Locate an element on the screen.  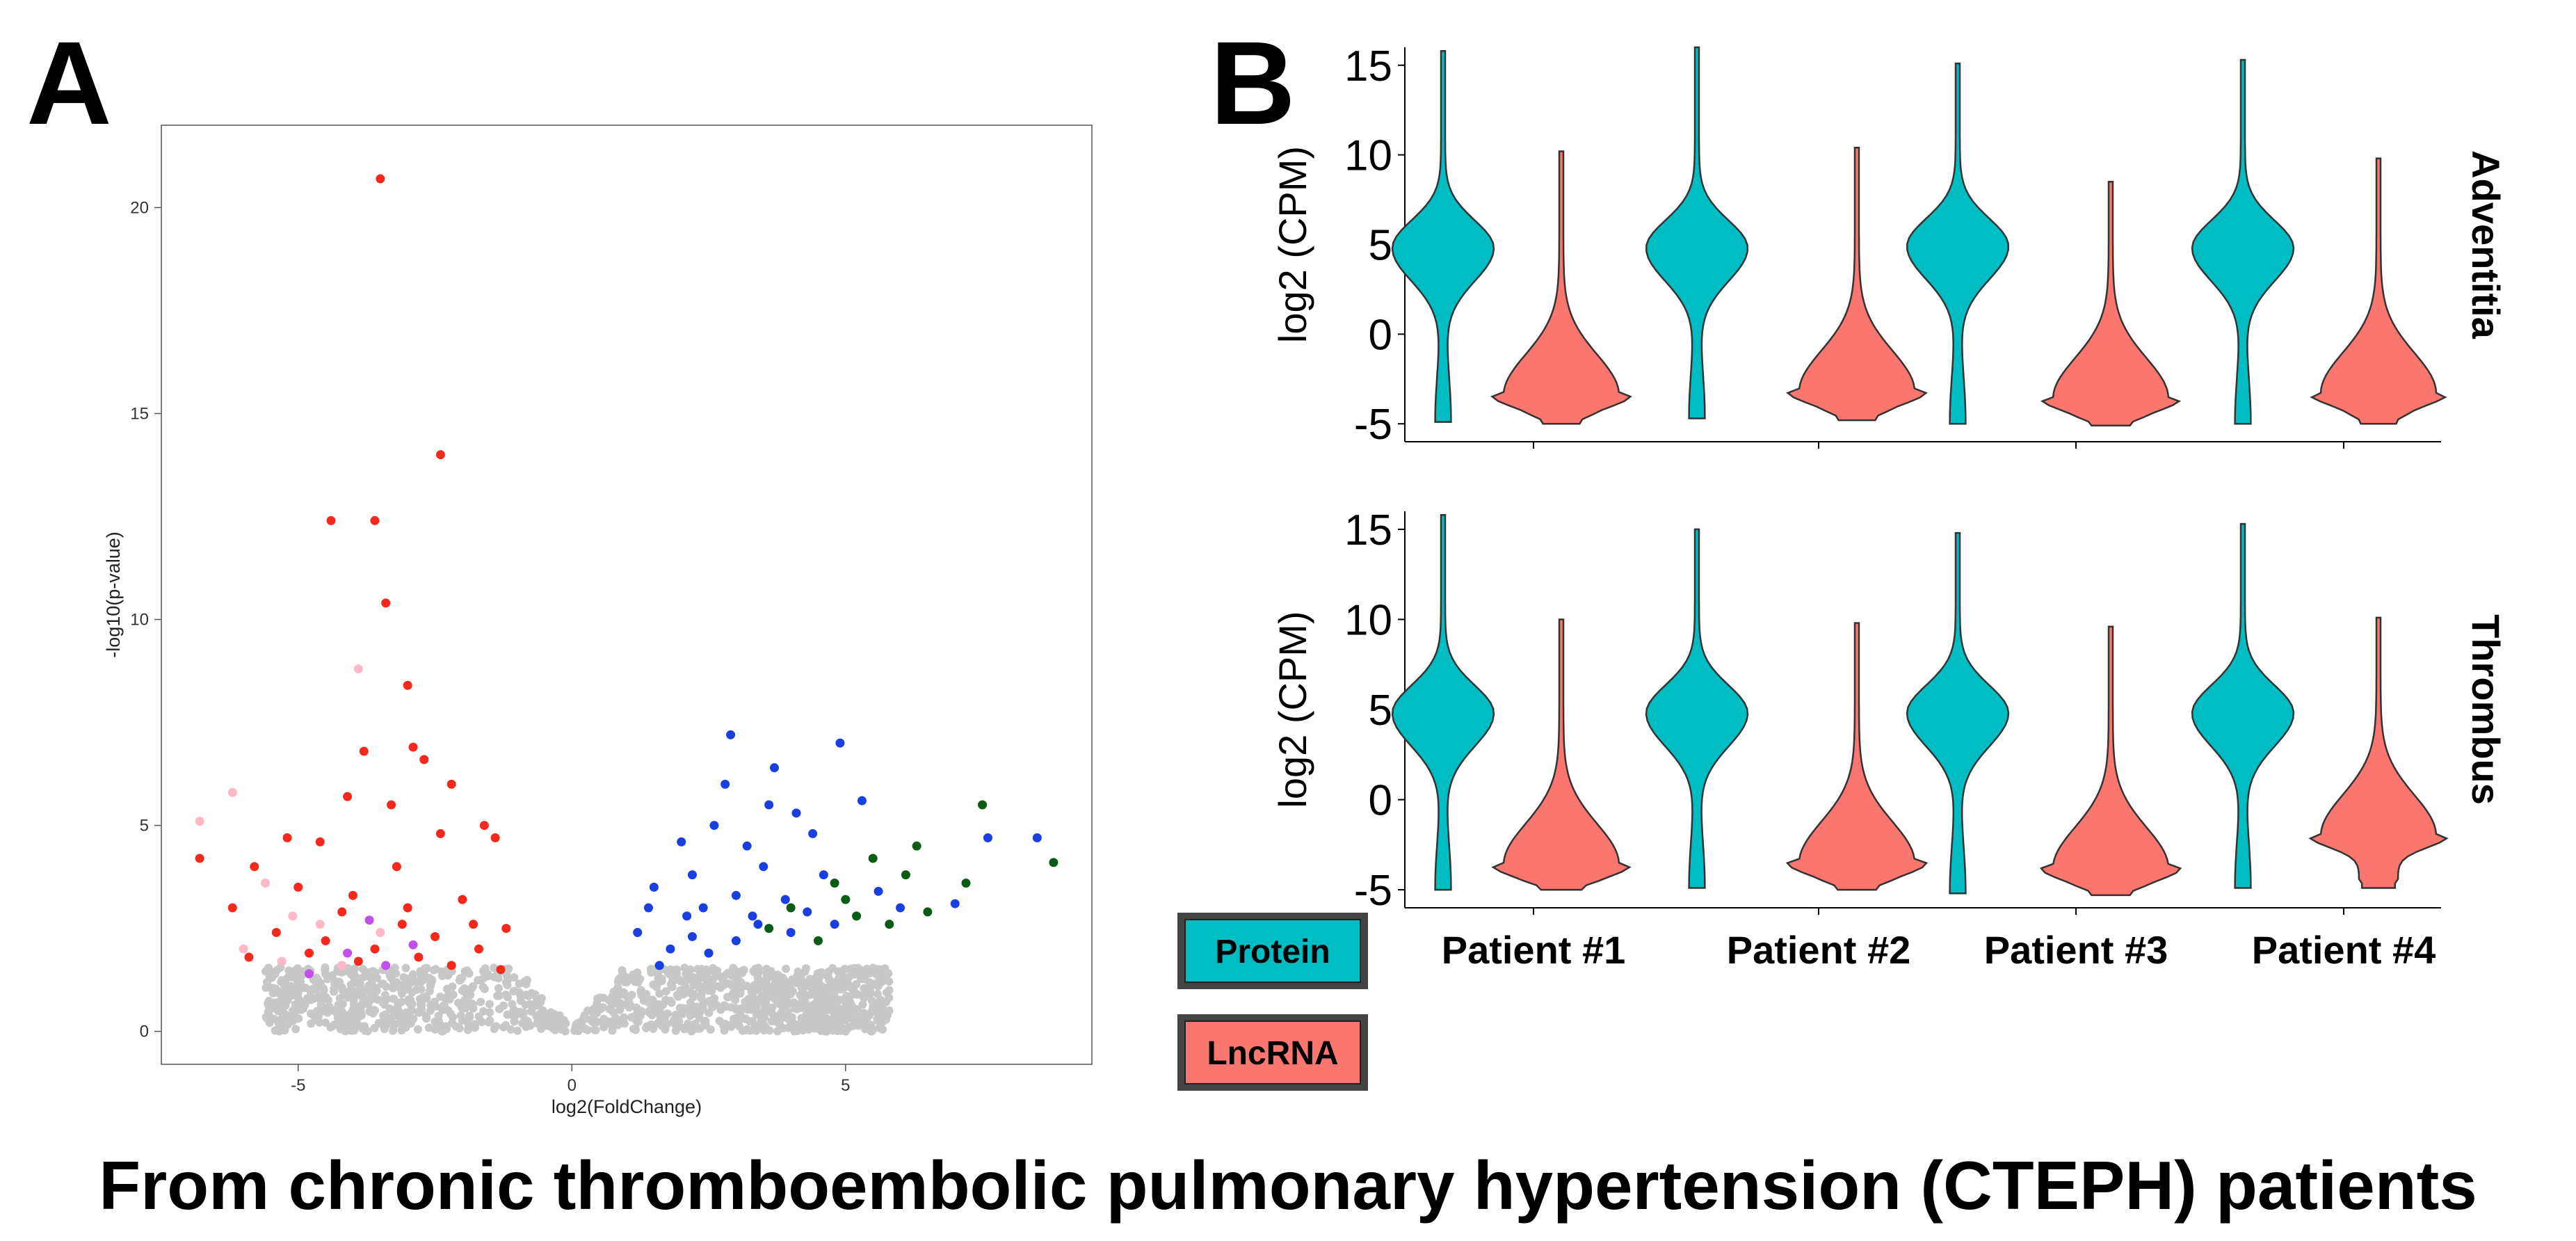
series-down-regulated-lncRNA is located at coordinates (290, 817).